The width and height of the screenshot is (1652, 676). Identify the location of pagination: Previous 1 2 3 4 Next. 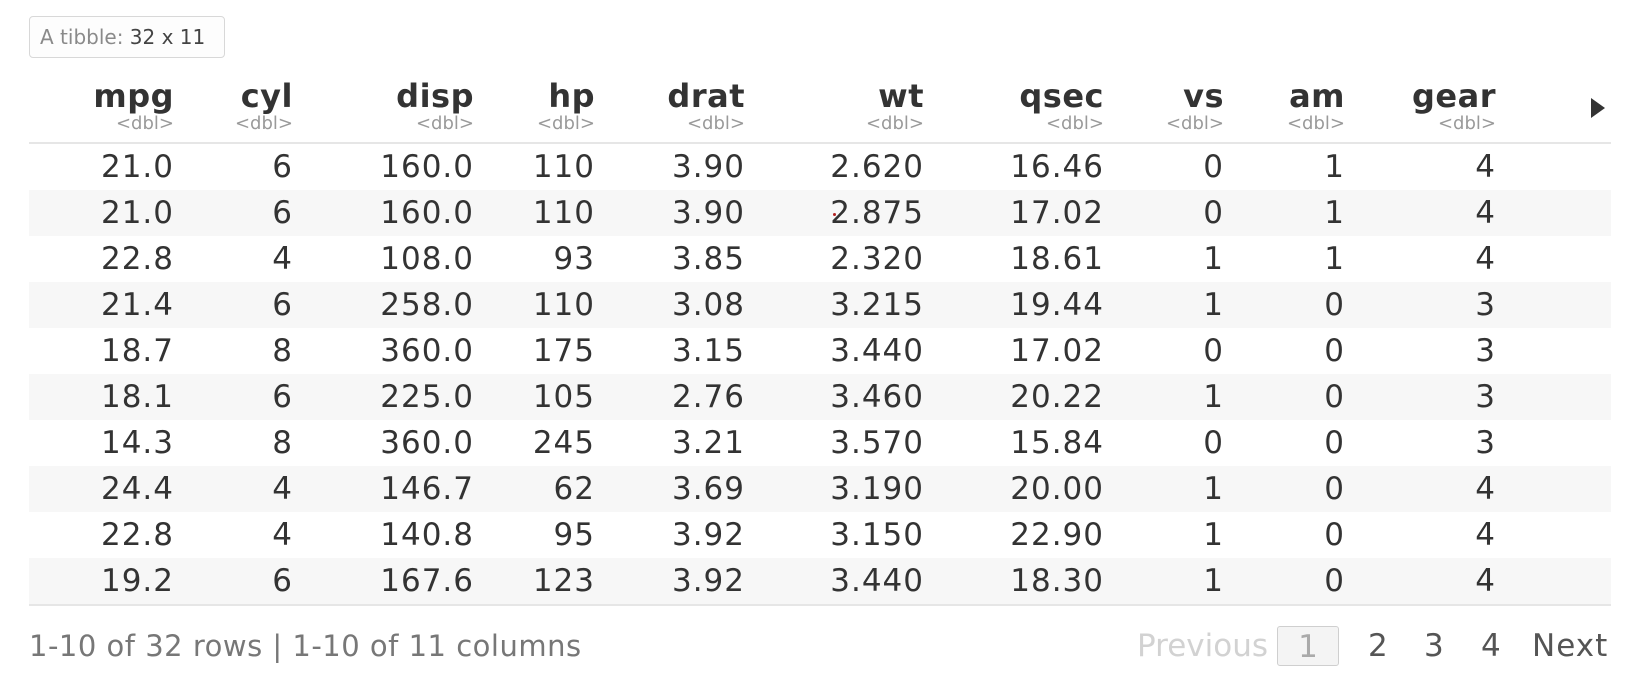
(1375, 646).